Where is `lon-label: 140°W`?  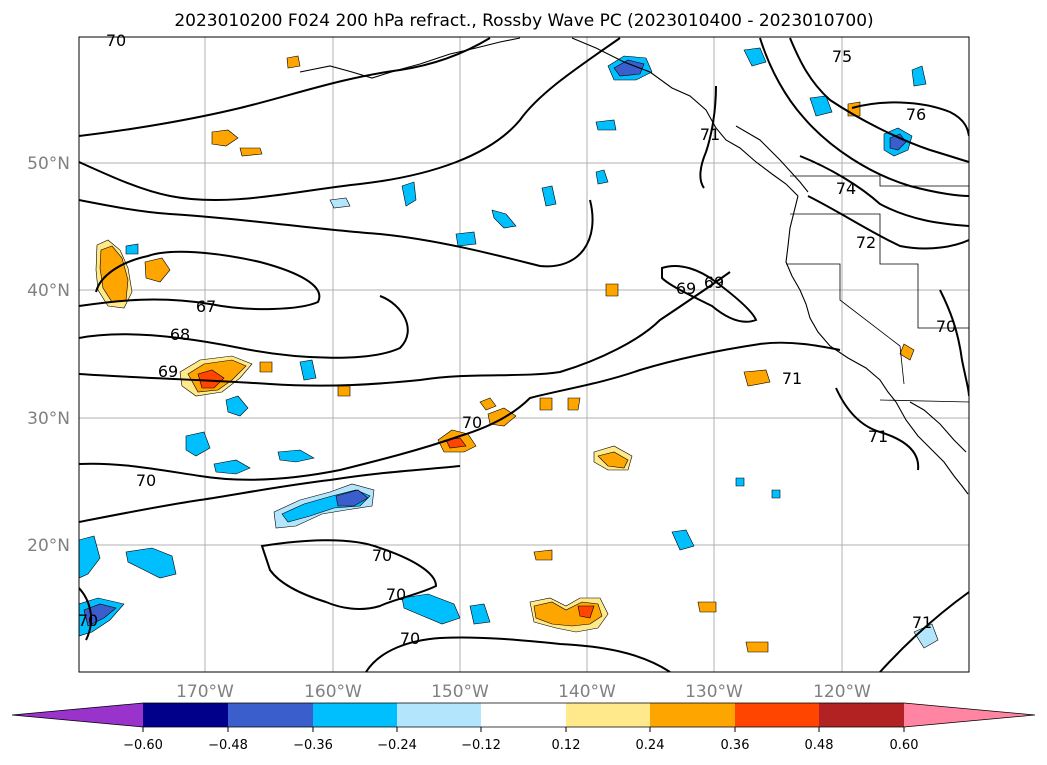 lon-label: 140°W is located at coordinates (587, 692).